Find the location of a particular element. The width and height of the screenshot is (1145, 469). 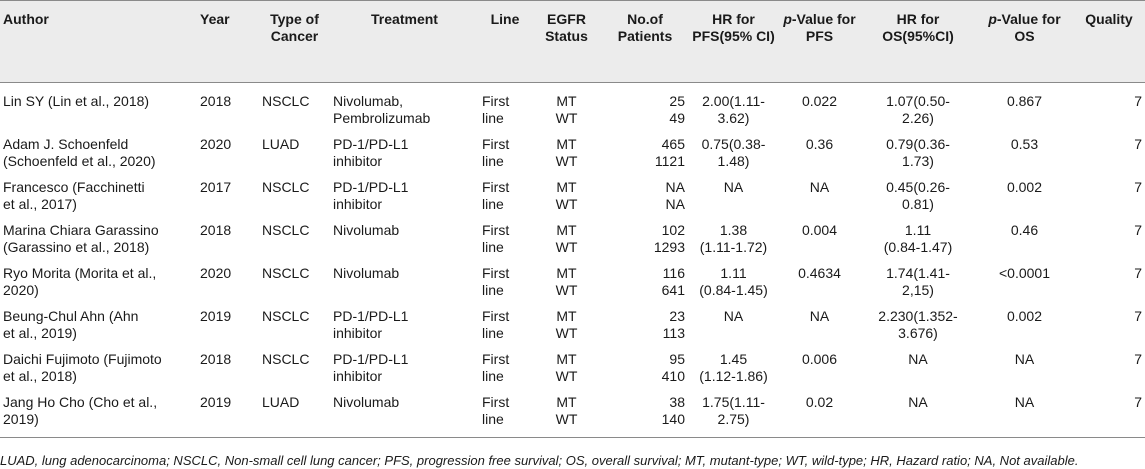

cell-no-of-patients-line: NA is located at coordinates (675, 186).